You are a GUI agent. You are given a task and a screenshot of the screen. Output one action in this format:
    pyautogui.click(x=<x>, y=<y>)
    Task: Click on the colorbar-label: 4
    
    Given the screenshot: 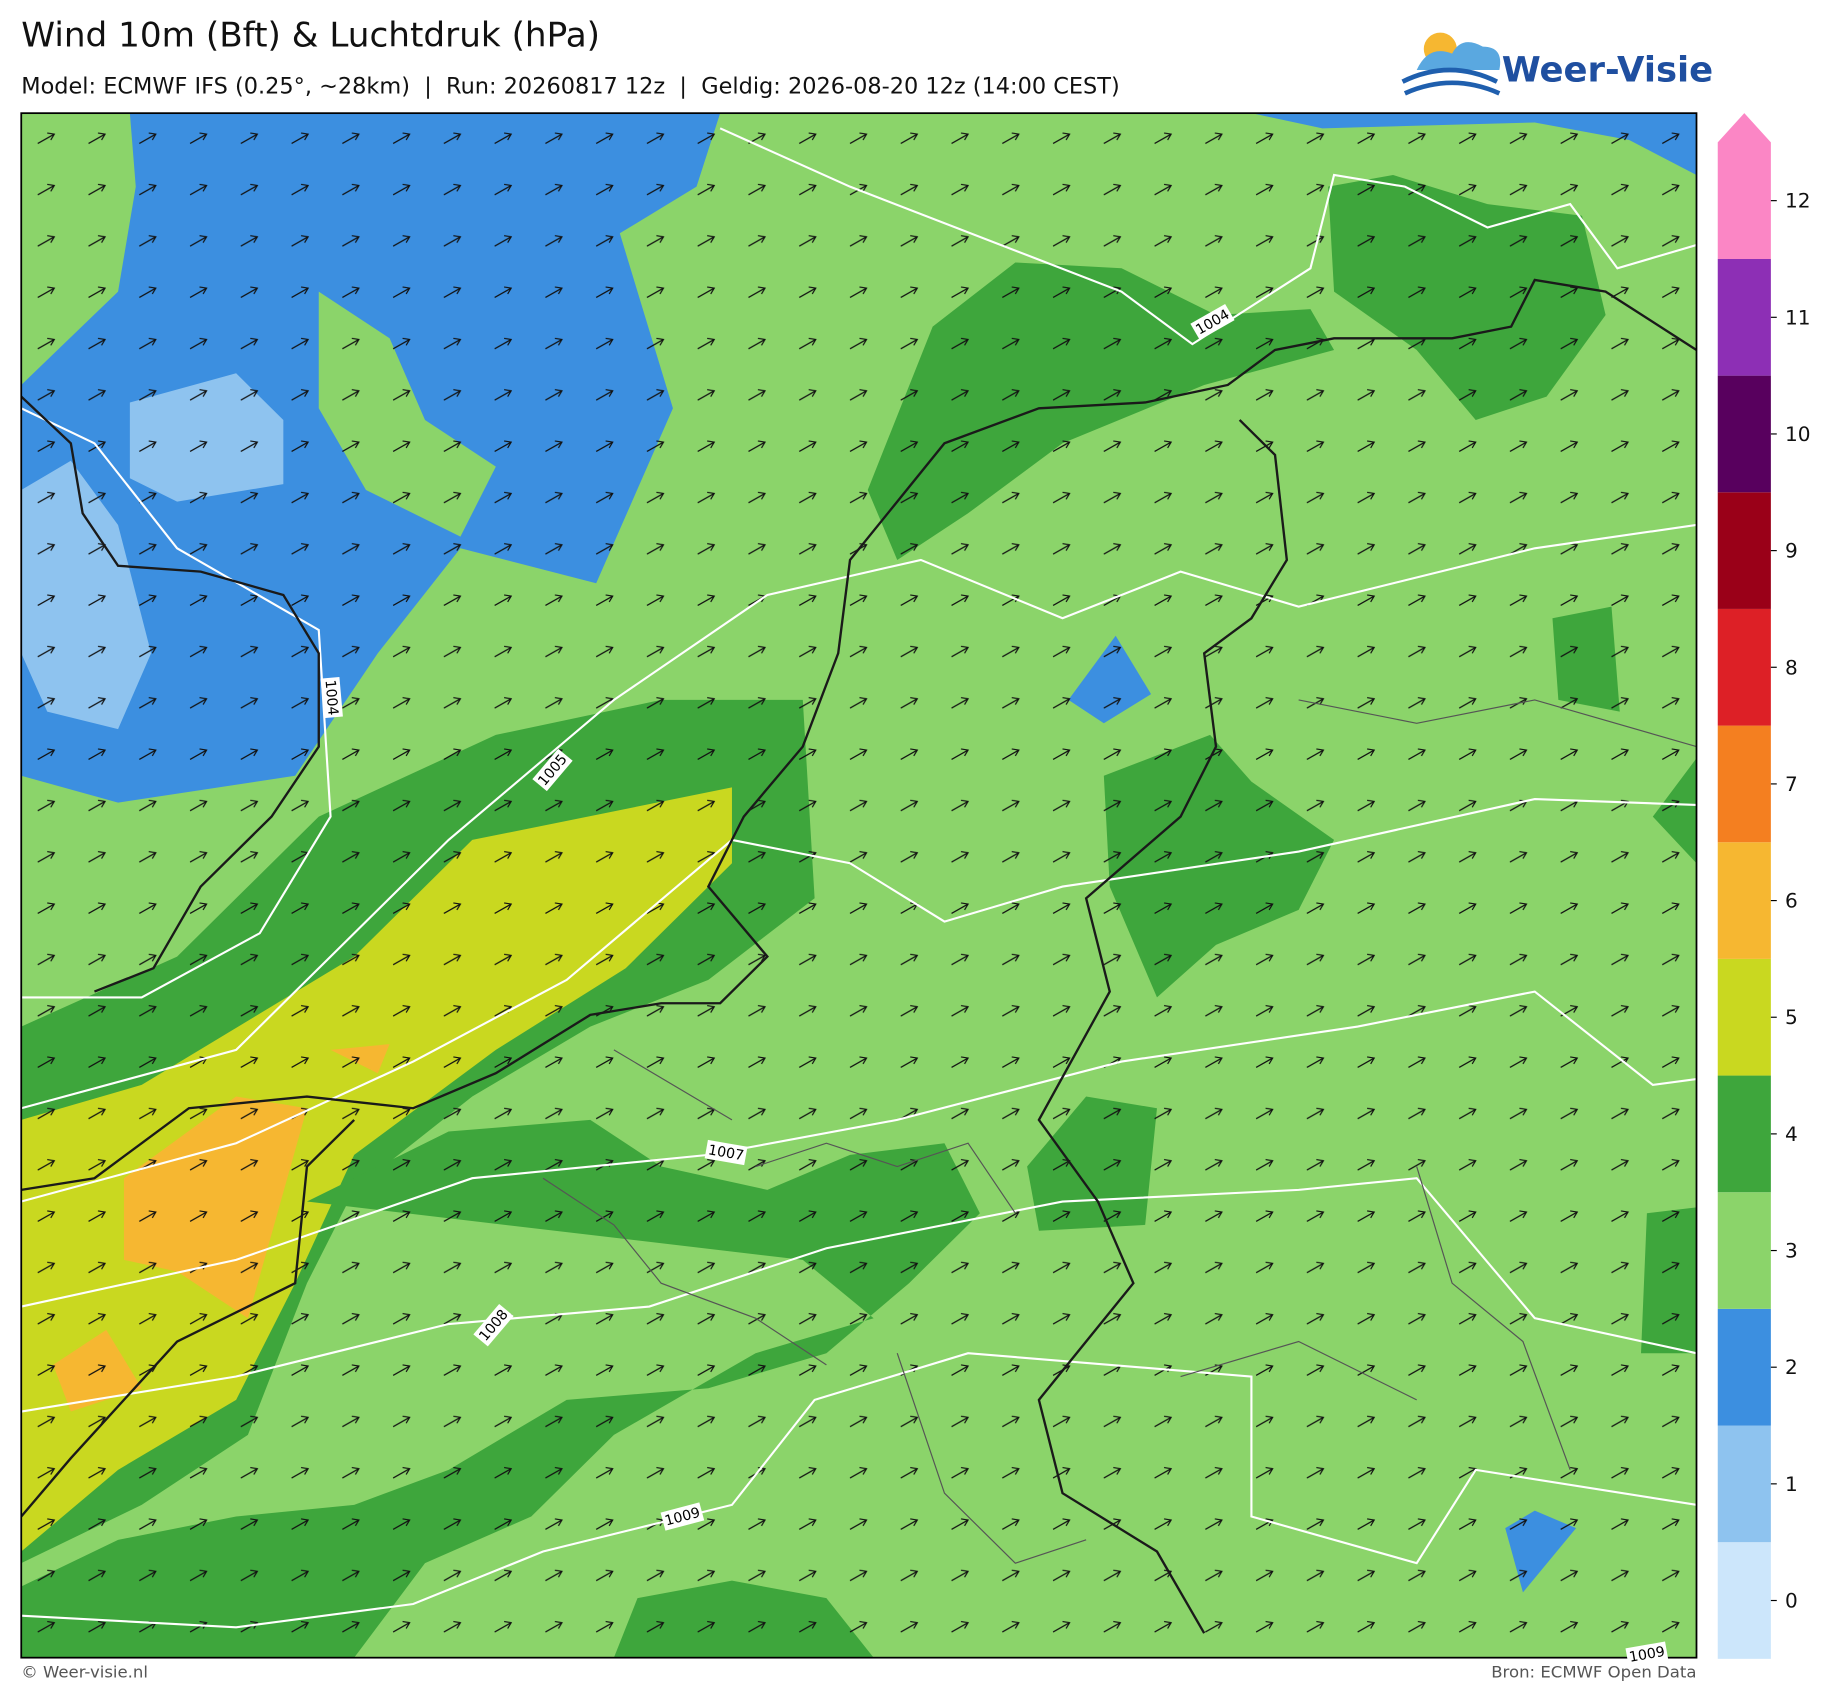 What is the action you would take?
    pyautogui.click(x=1791, y=1134)
    